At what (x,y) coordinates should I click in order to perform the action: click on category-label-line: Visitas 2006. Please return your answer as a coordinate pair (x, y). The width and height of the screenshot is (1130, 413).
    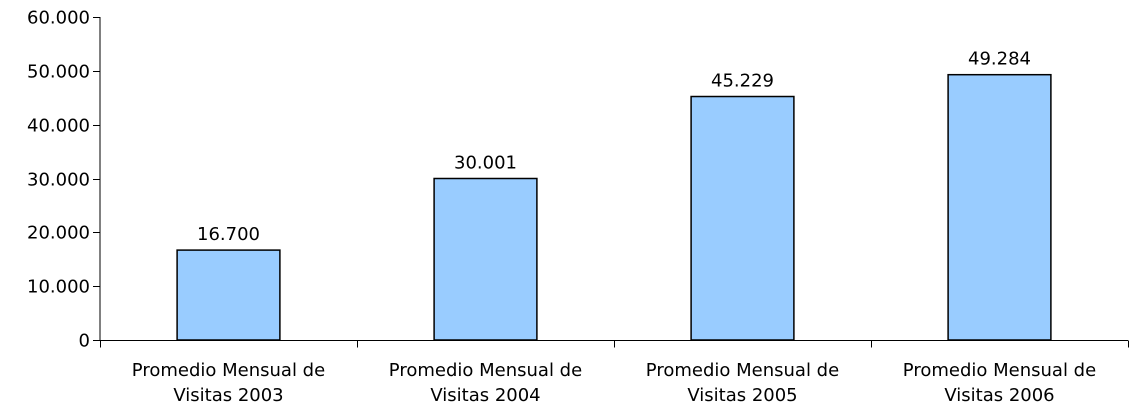
    Looking at the image, I should click on (999, 395).